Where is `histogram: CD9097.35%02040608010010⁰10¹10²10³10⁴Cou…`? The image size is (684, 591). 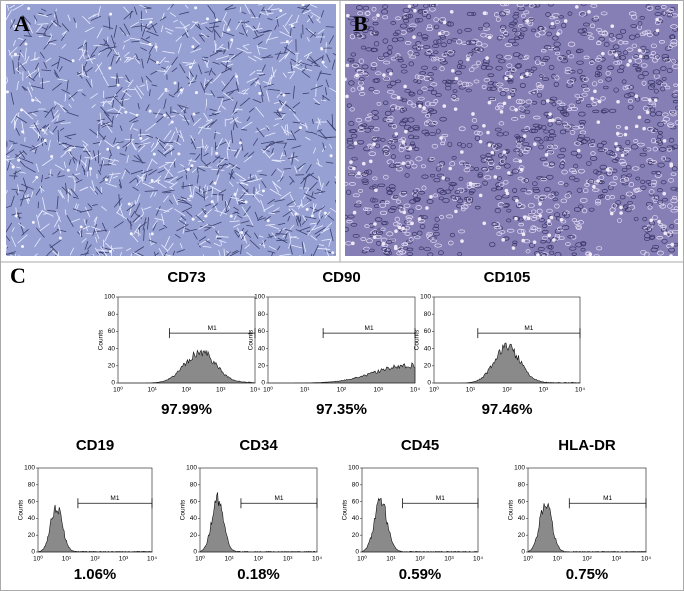
histogram: CD9097.35%02040608010010⁰10¹10²10³10⁴Cou… is located at coordinates (334, 343).